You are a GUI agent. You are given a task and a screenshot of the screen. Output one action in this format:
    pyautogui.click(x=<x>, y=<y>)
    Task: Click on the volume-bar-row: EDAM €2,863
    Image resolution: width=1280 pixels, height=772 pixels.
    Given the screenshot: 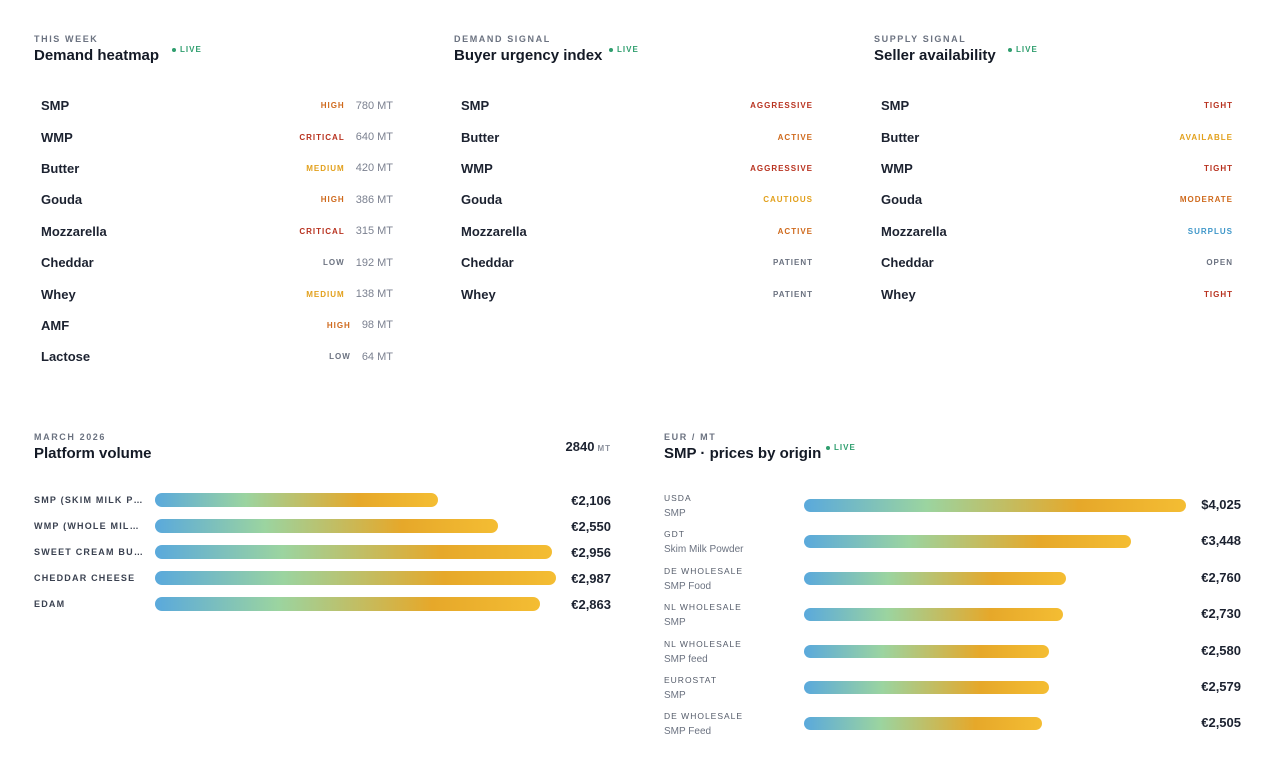 What is the action you would take?
    pyautogui.click(x=322, y=604)
    